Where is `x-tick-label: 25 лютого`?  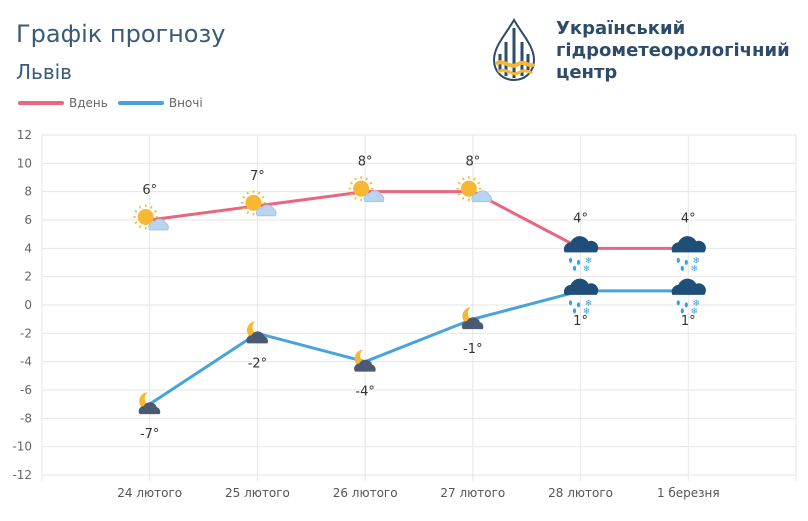
x-tick-label: 25 лютого is located at coordinates (257, 493).